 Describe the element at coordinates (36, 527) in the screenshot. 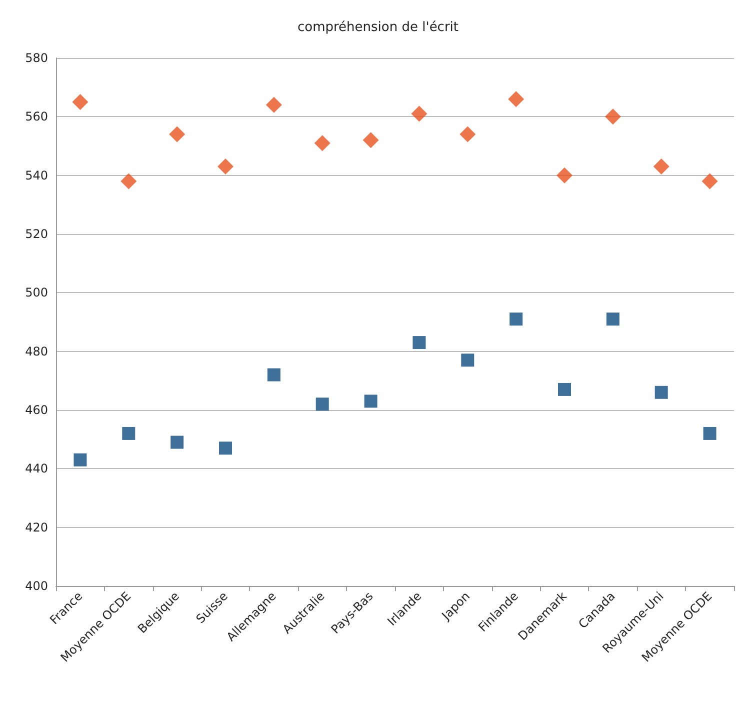

I see `y-tick-label: 420` at that location.